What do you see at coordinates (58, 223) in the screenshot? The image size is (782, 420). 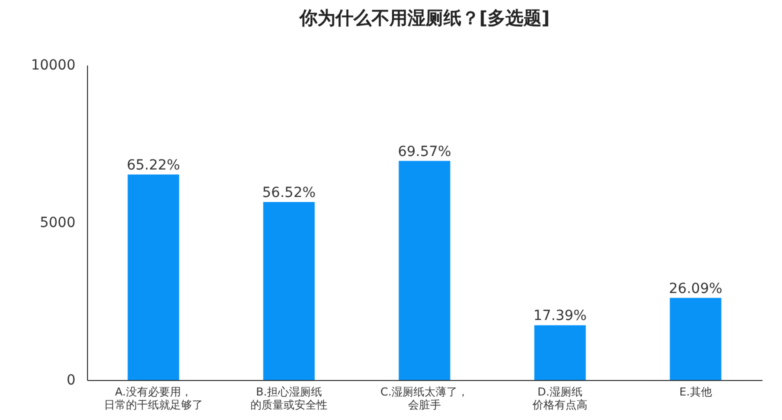 I see `y-tick-label: 5000` at bounding box center [58, 223].